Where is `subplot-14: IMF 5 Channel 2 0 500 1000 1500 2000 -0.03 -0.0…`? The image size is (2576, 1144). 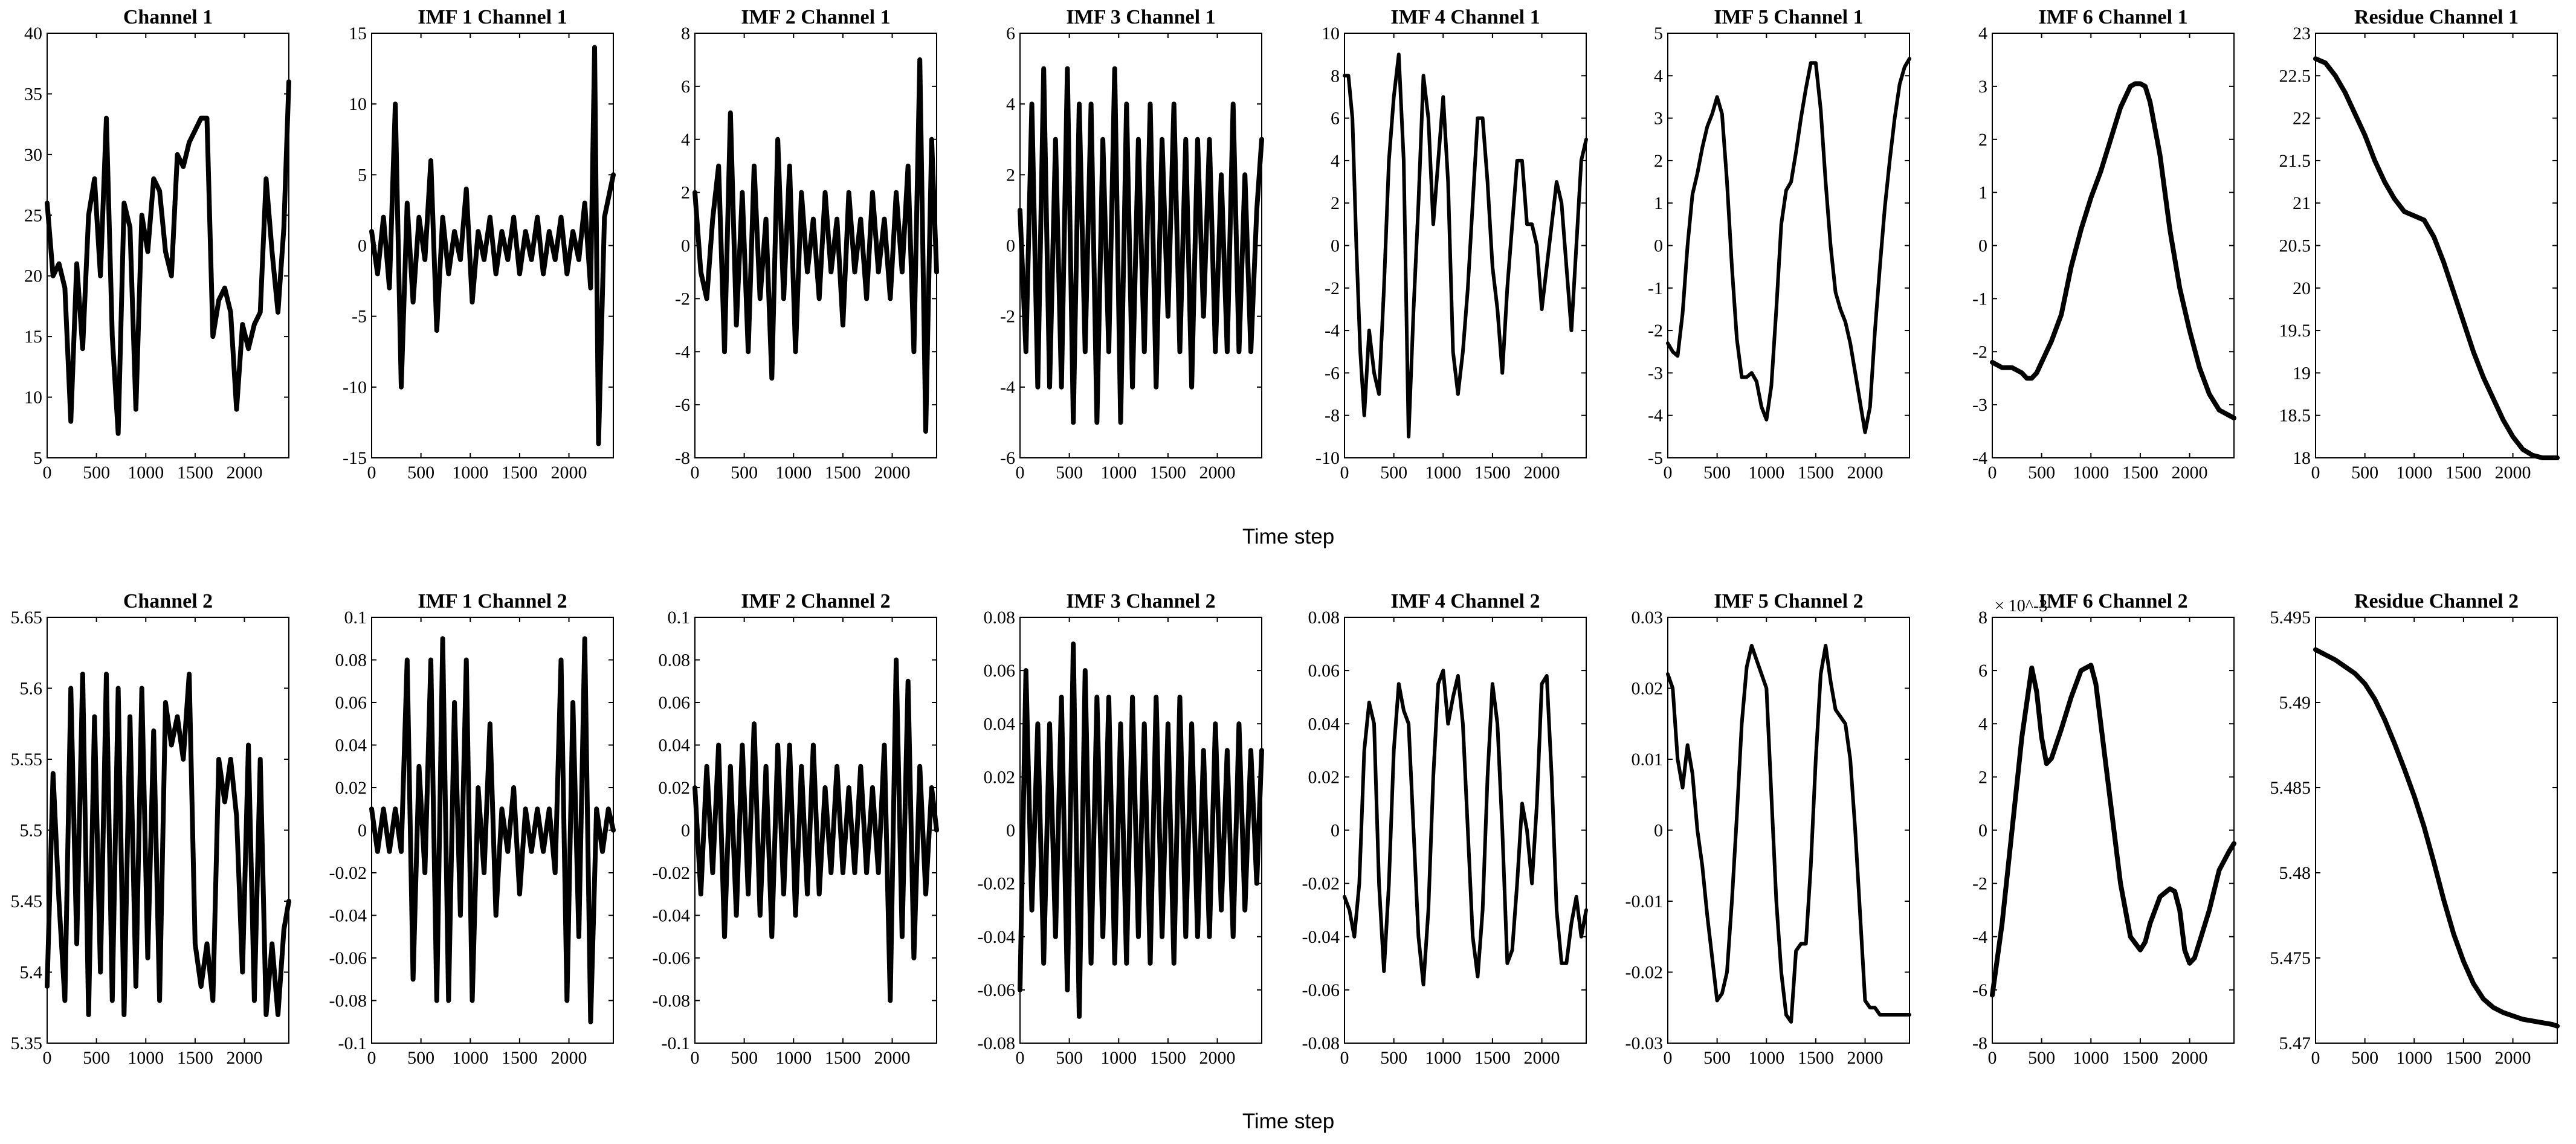 subplot-14: IMF 5 Channel 2 0 500 1000 1500 2000 -0.03 -0.0… is located at coordinates (1768, 829).